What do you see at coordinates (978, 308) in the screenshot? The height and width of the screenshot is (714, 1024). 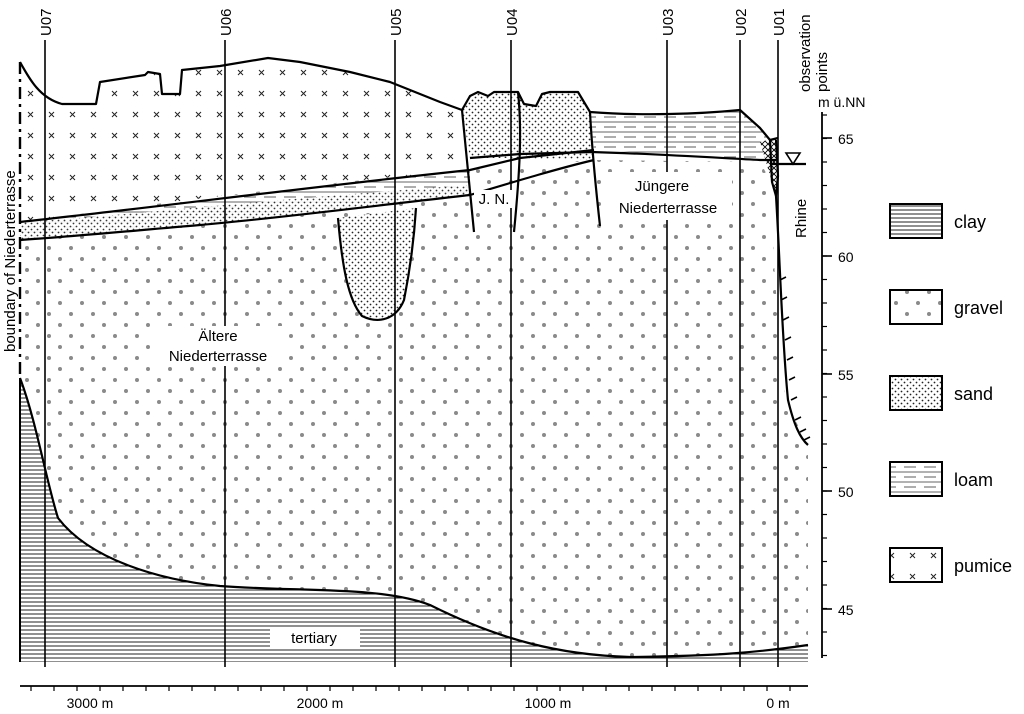 I see `legend-label-gravel: gravel` at bounding box center [978, 308].